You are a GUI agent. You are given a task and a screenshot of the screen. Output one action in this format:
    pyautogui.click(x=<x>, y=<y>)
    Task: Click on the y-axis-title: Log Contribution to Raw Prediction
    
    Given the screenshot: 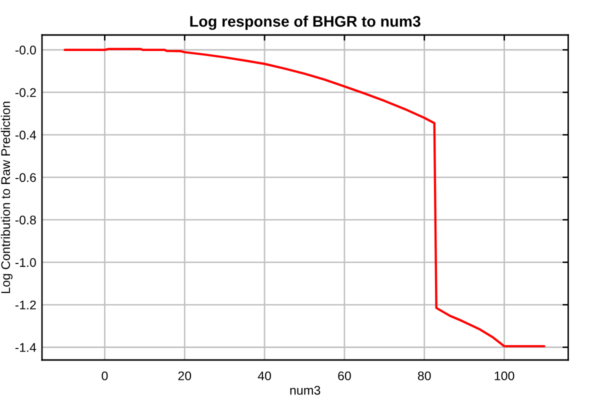 What is the action you would take?
    pyautogui.click(x=6, y=198)
    